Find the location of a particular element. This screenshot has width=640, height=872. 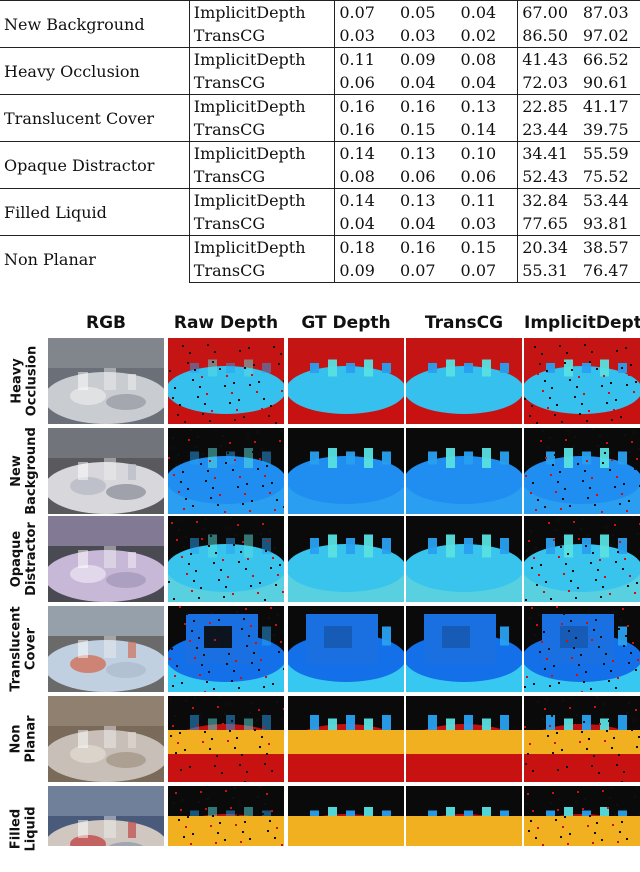

row-label-text: New Background is located at coordinates (24, 471).